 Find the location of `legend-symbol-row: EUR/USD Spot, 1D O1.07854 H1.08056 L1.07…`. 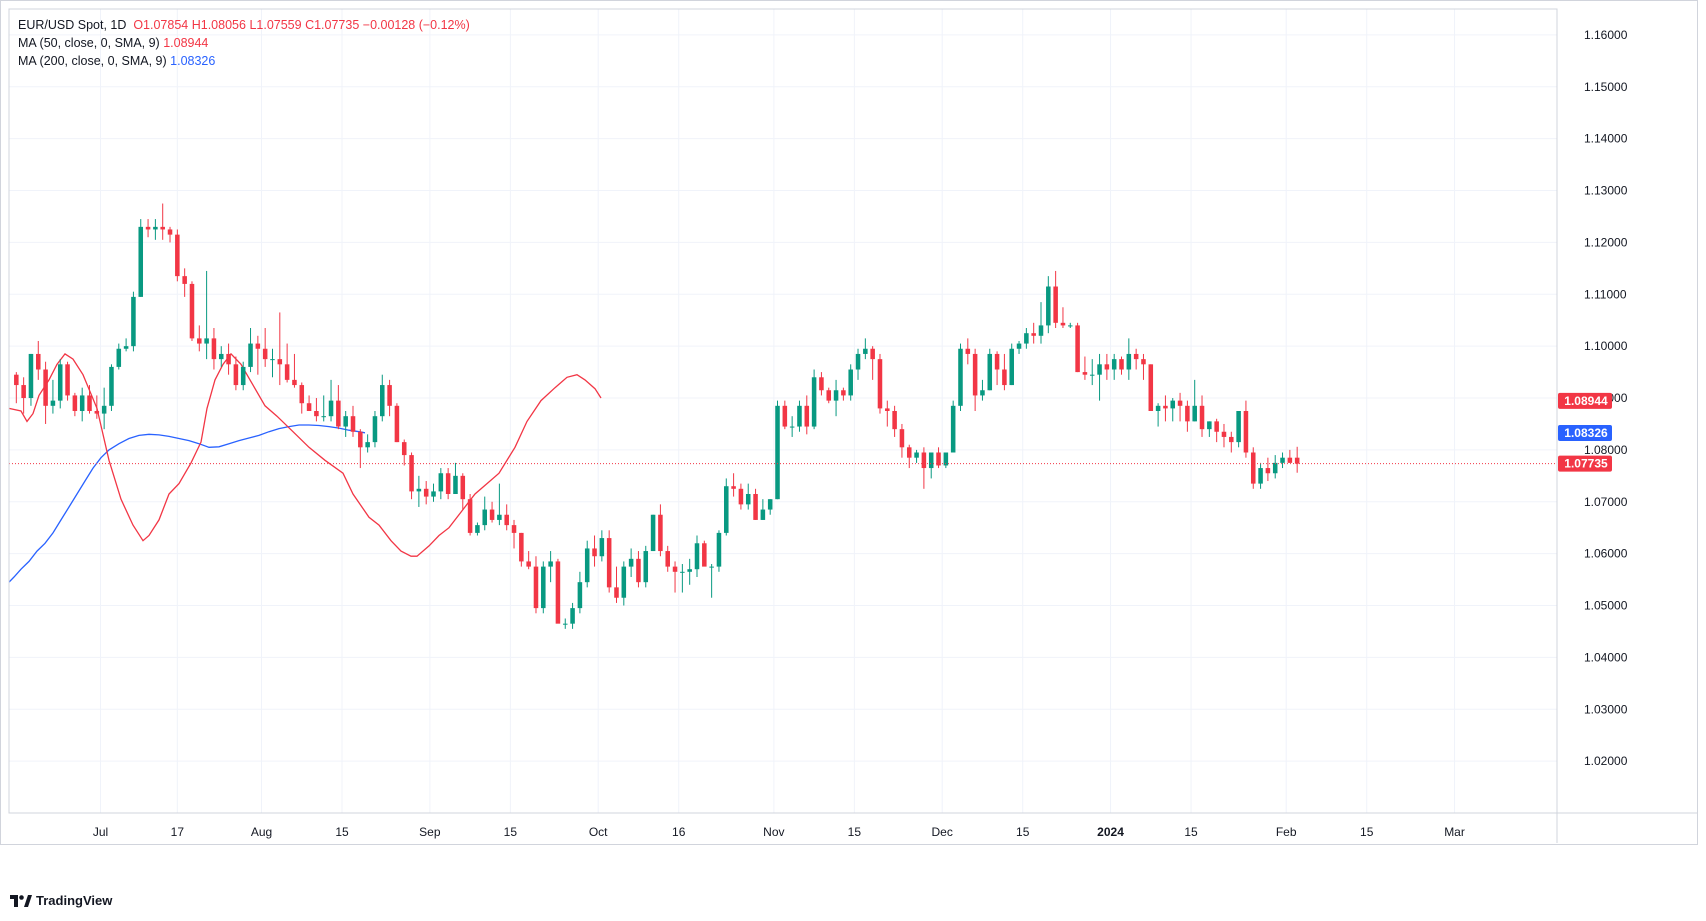

legend-symbol-row: EUR/USD Spot, 1D O1.07854 H1.08056 L1.07… is located at coordinates (244, 25).